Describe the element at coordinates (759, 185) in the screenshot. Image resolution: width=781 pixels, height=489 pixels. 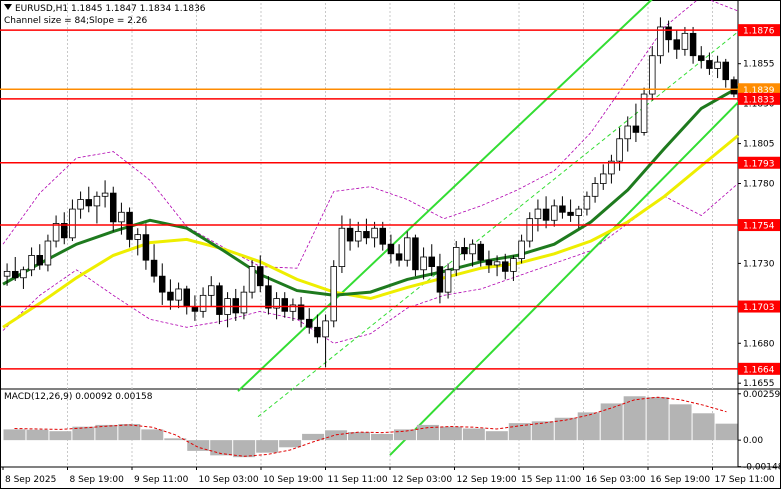
I see `y-tick-label: 1.1780` at that location.